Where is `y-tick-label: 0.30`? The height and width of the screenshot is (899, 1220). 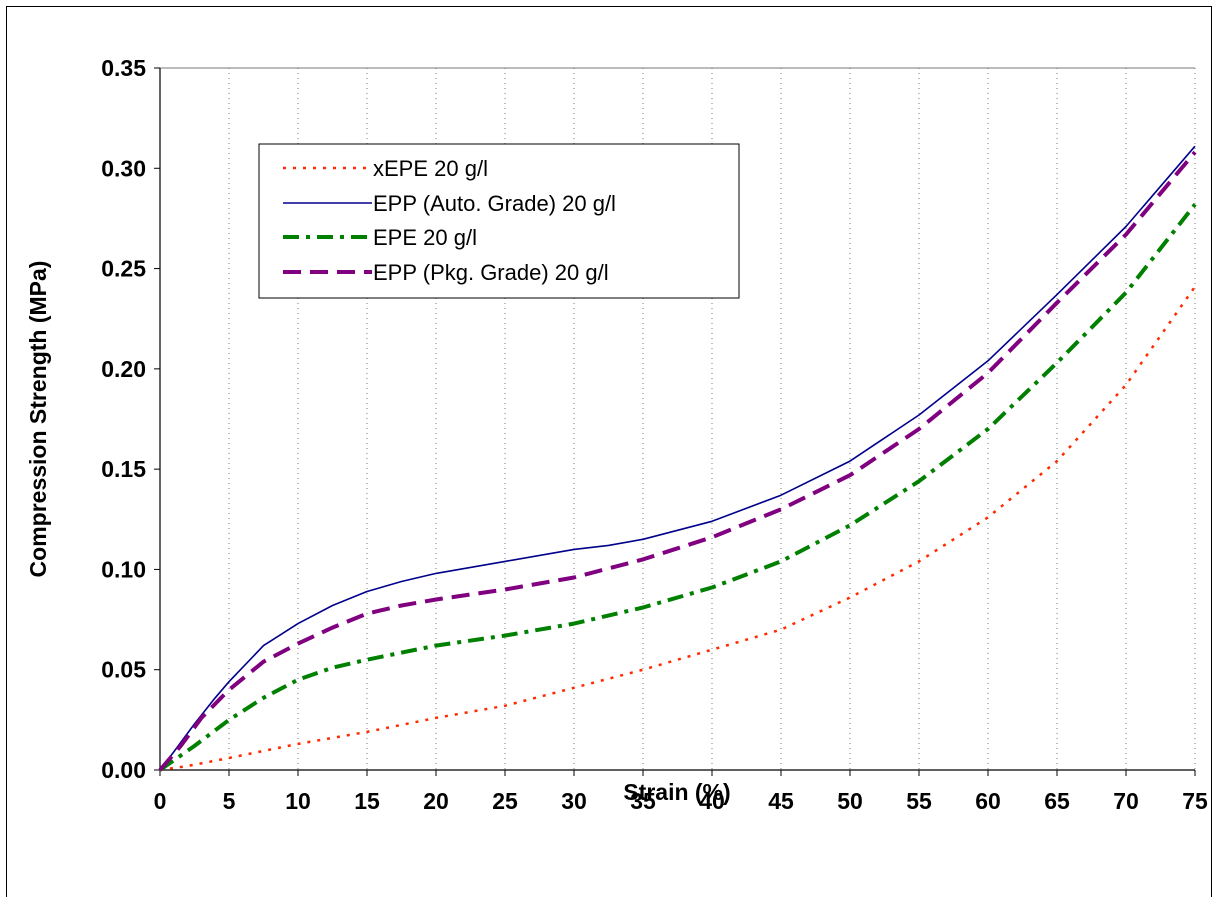 y-tick-label: 0.30 is located at coordinates (123, 168).